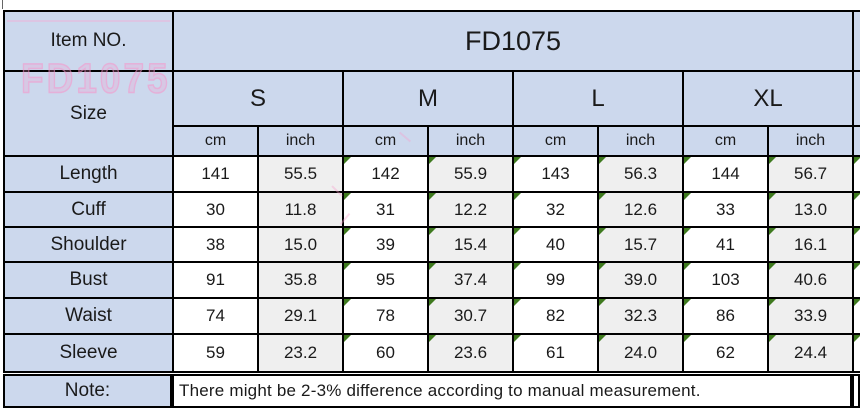 The height and width of the screenshot is (419, 860). What do you see at coordinates (810, 280) in the screenshot?
I see `value-cell: 40.6` at bounding box center [810, 280].